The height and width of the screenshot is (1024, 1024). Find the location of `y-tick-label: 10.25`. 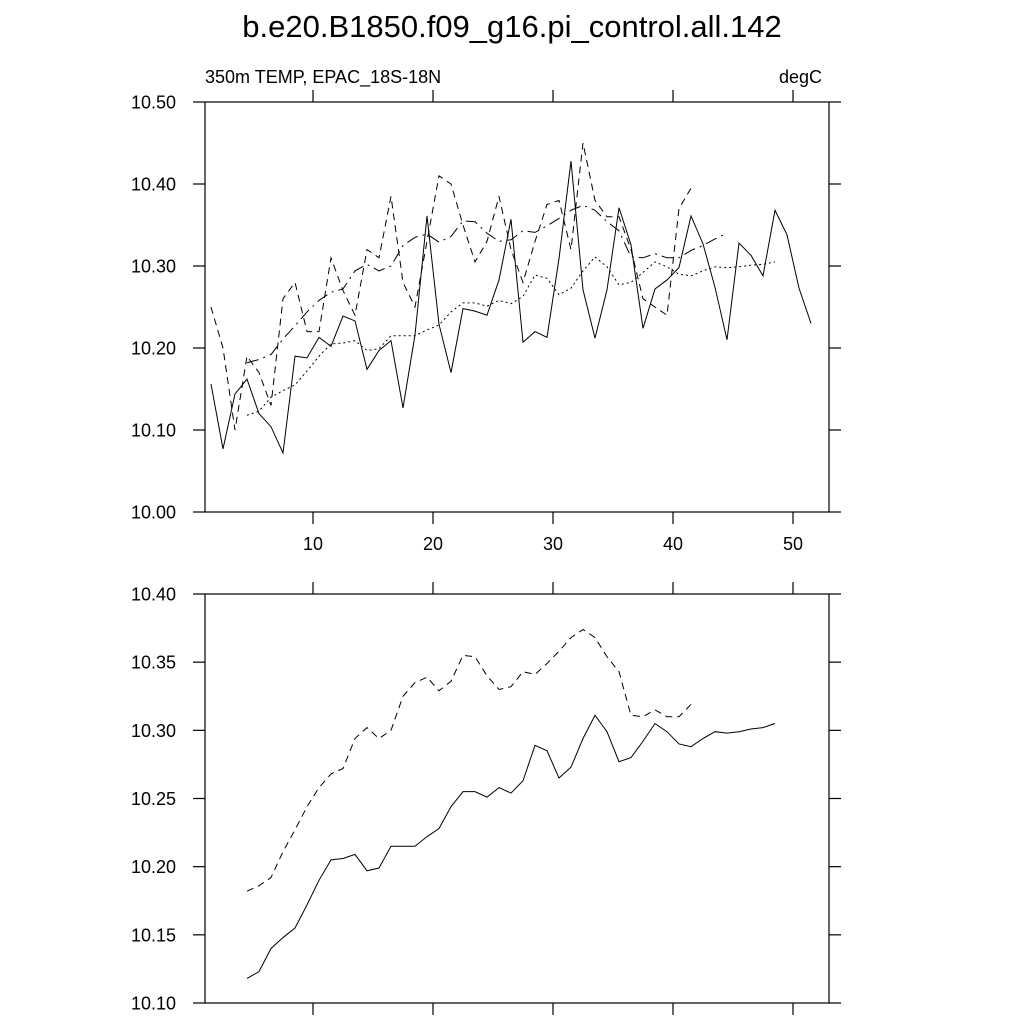

y-tick-label: 10.25 is located at coordinates (153, 799).